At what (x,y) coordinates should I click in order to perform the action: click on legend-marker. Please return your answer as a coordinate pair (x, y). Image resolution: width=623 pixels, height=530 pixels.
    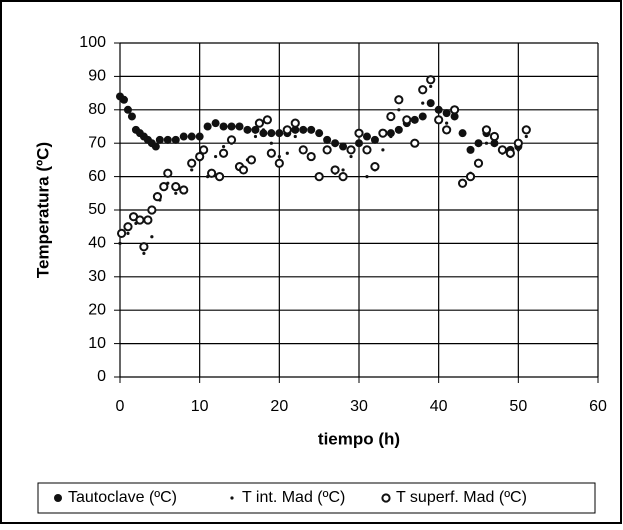
    Looking at the image, I should click on (232, 498).